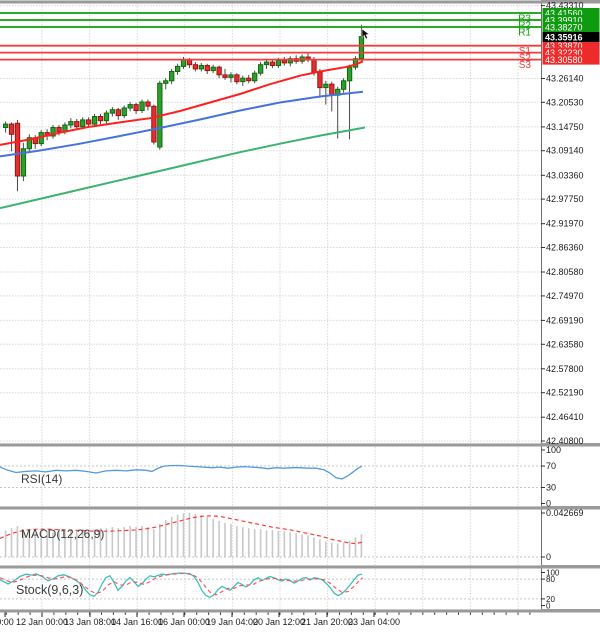 This screenshot has width=600, height=633. Describe the element at coordinates (564, 46) in the screenshot. I see `price-badge-label: 43.33870` at that location.